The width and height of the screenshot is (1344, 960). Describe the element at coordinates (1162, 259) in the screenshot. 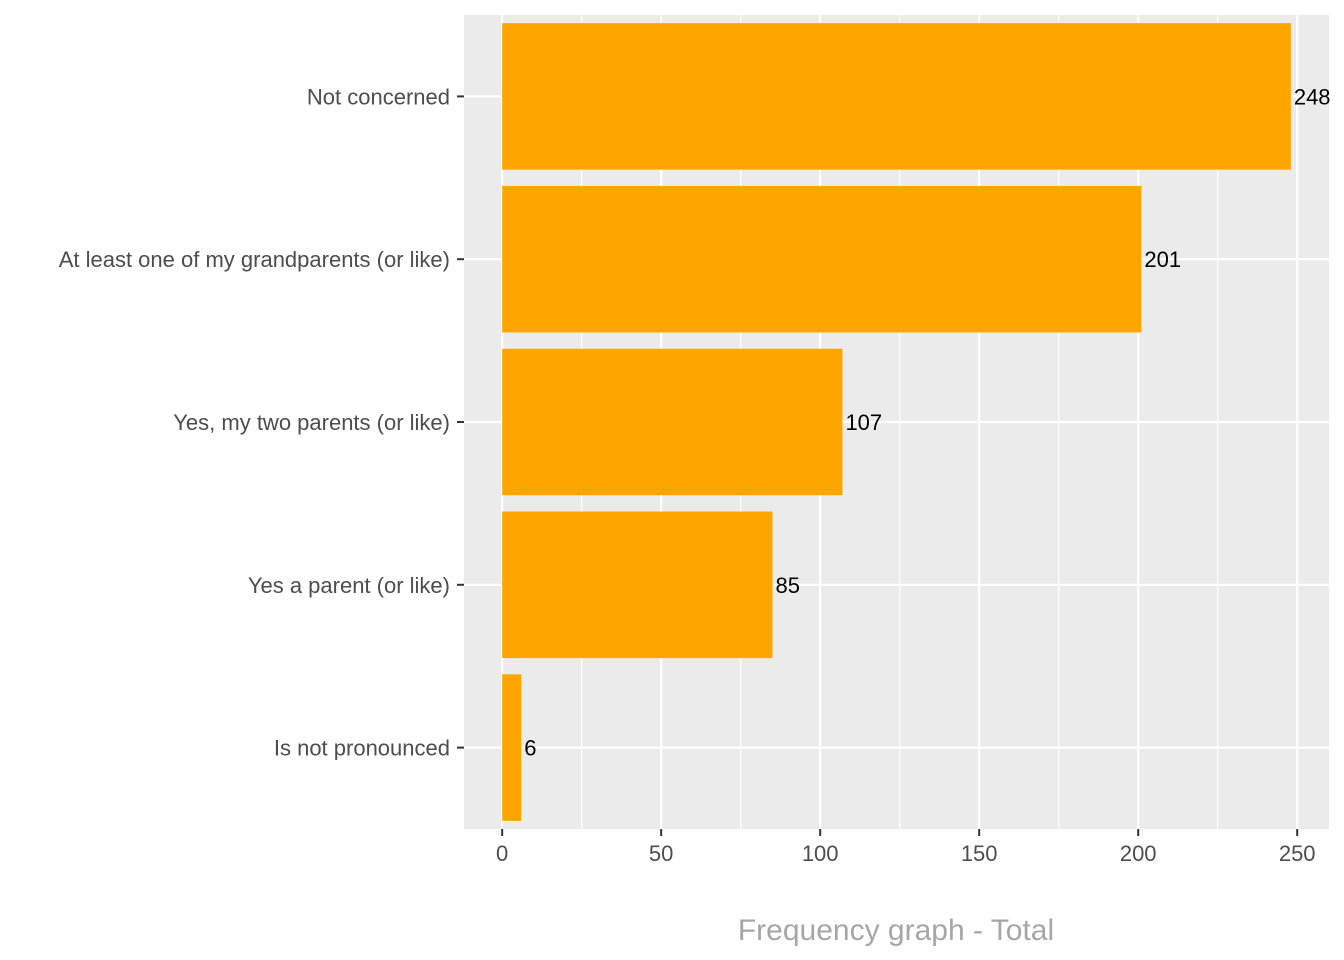

I see `data-label: 201` at that location.